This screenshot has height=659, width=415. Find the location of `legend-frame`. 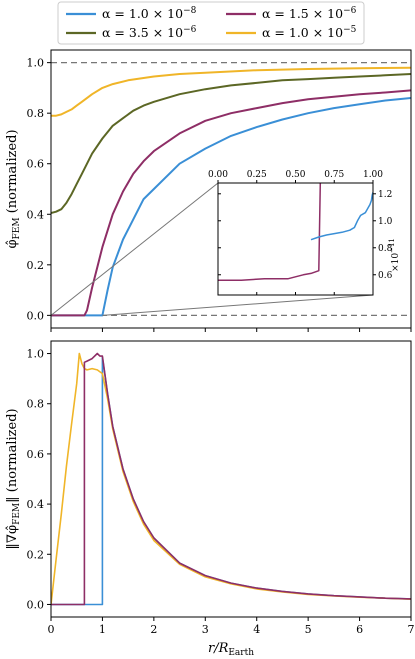

legend-frame is located at coordinates (211, 23).